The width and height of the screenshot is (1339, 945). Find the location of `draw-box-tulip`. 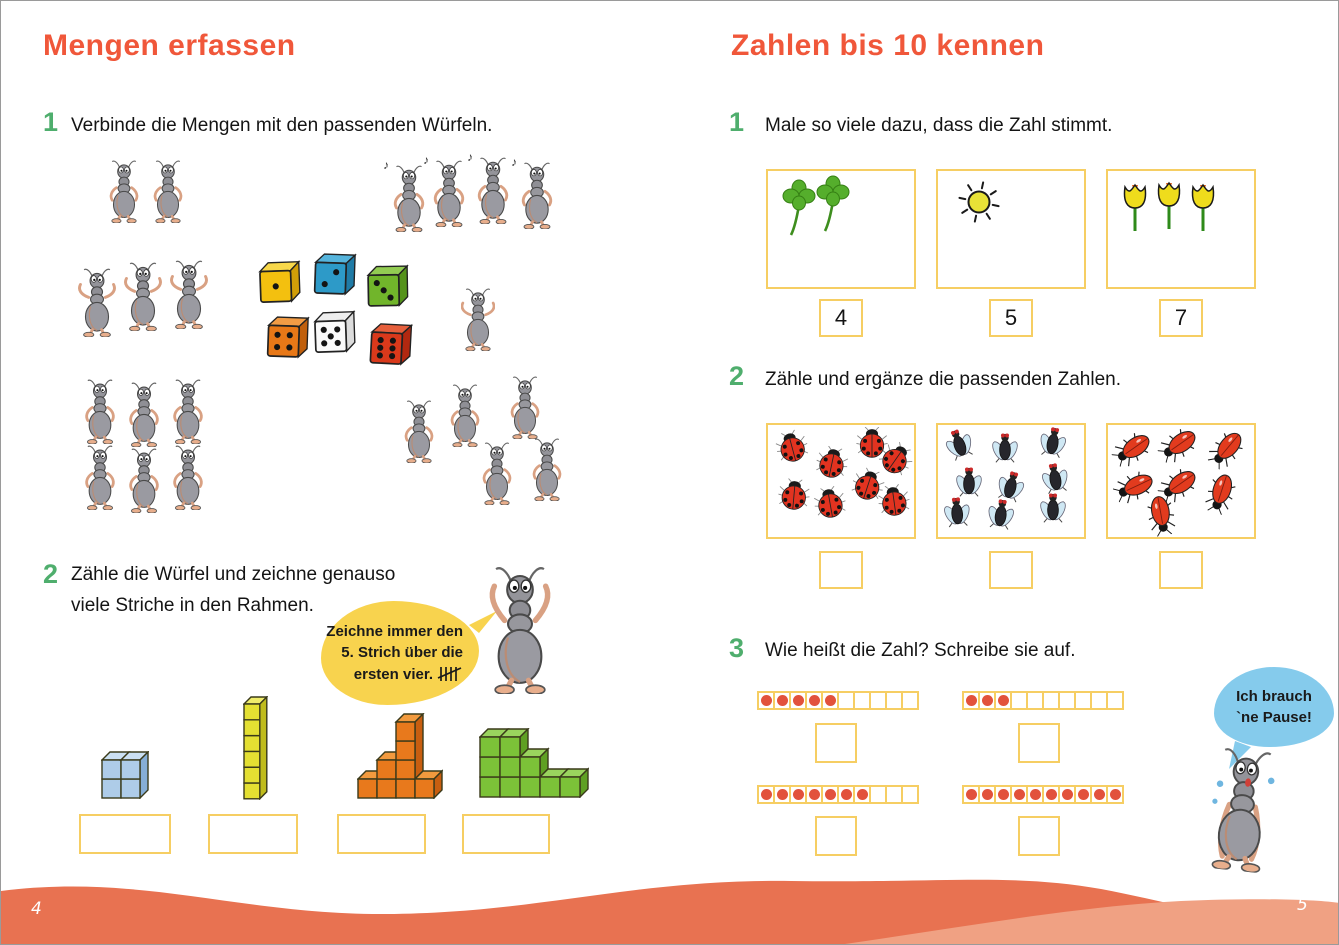

draw-box-tulip is located at coordinates (1181, 229).